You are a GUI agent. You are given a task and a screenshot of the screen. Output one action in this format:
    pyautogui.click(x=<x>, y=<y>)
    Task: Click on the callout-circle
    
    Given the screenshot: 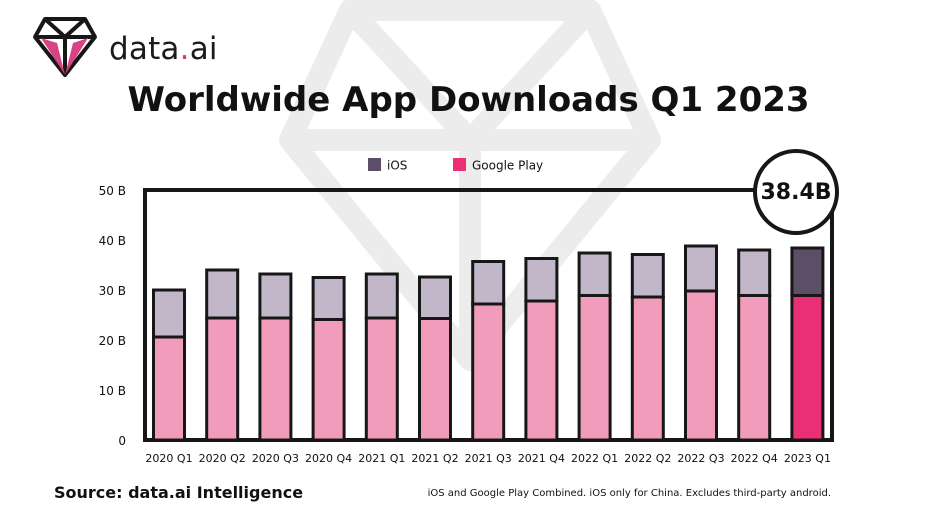 What is the action you would take?
    pyautogui.click(x=796, y=192)
    